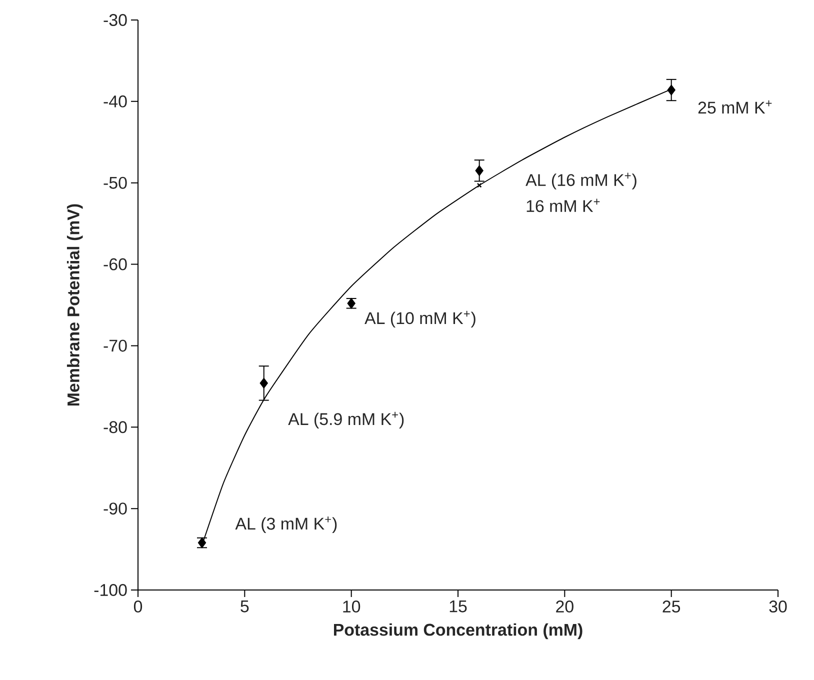 This screenshot has height=680, width=814. What do you see at coordinates (458, 631) in the screenshot?
I see `x-axis-title: Potassium Concentration (mM)` at bounding box center [458, 631].